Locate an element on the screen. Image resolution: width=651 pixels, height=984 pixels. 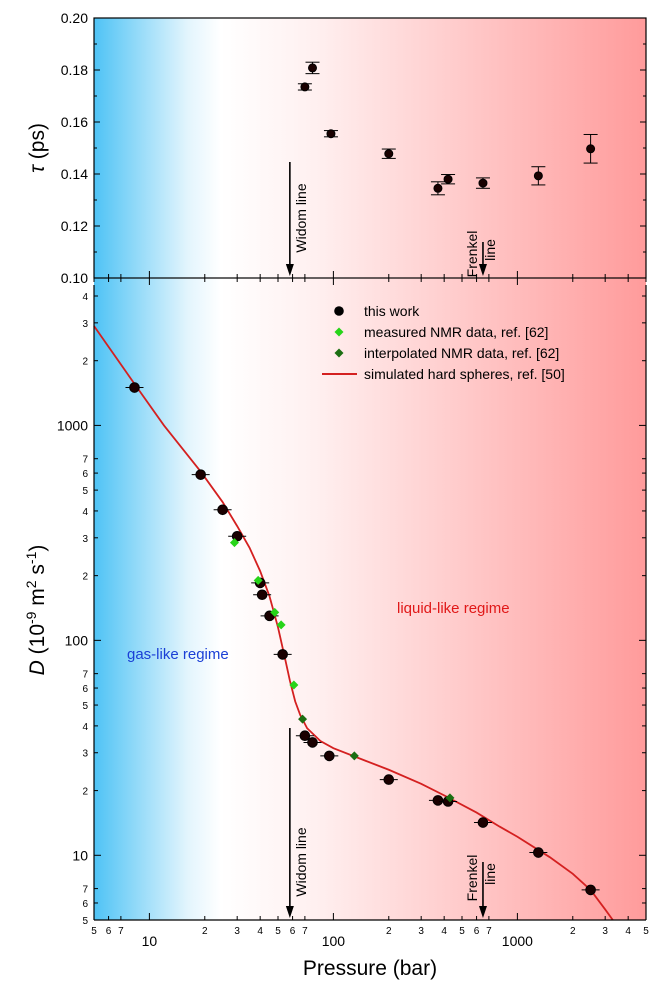
bottom-xtick-minor-label-1: 6 is located at coordinates (109, 931).